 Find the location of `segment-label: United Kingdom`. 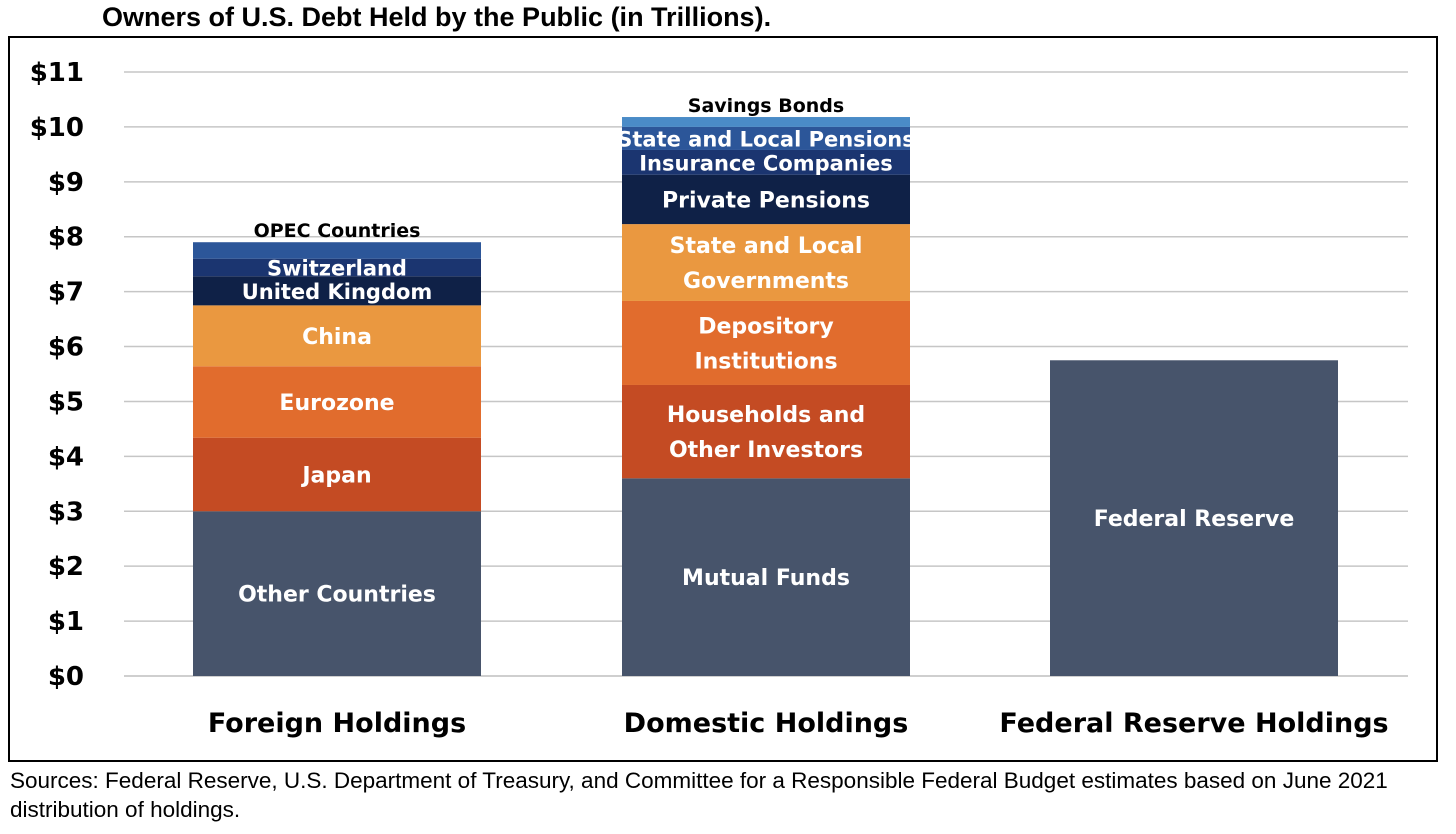

segment-label: United Kingdom is located at coordinates (337, 292).